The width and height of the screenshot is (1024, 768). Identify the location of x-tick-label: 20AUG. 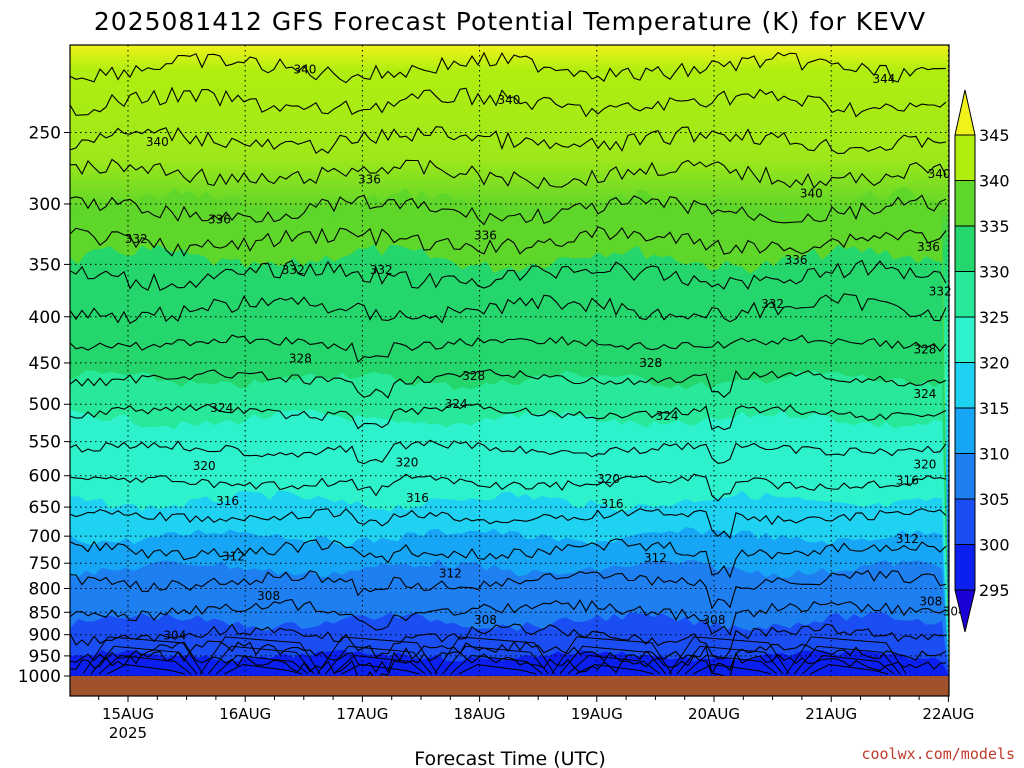
(714, 714).